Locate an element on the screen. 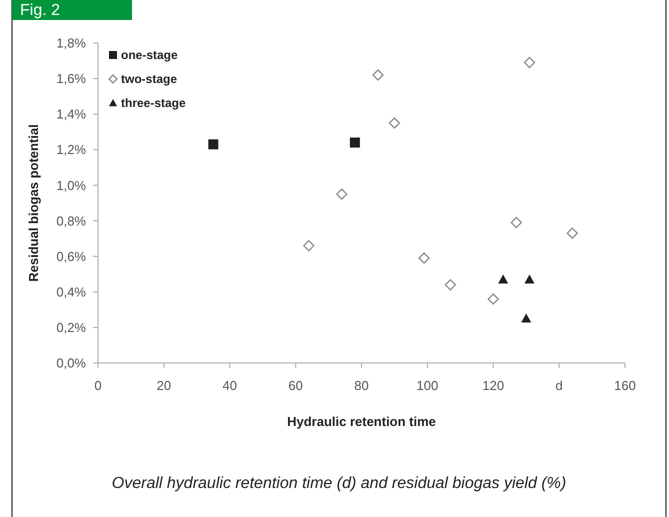 The height and width of the screenshot is (517, 669). y-tick-label: 0,2% is located at coordinates (71, 327).